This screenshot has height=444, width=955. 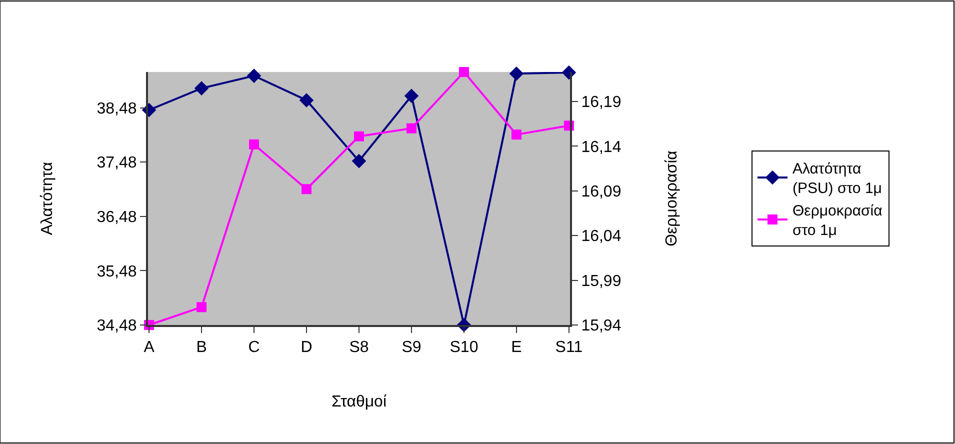 I want to click on x-tick-label: D, so click(x=306, y=347).